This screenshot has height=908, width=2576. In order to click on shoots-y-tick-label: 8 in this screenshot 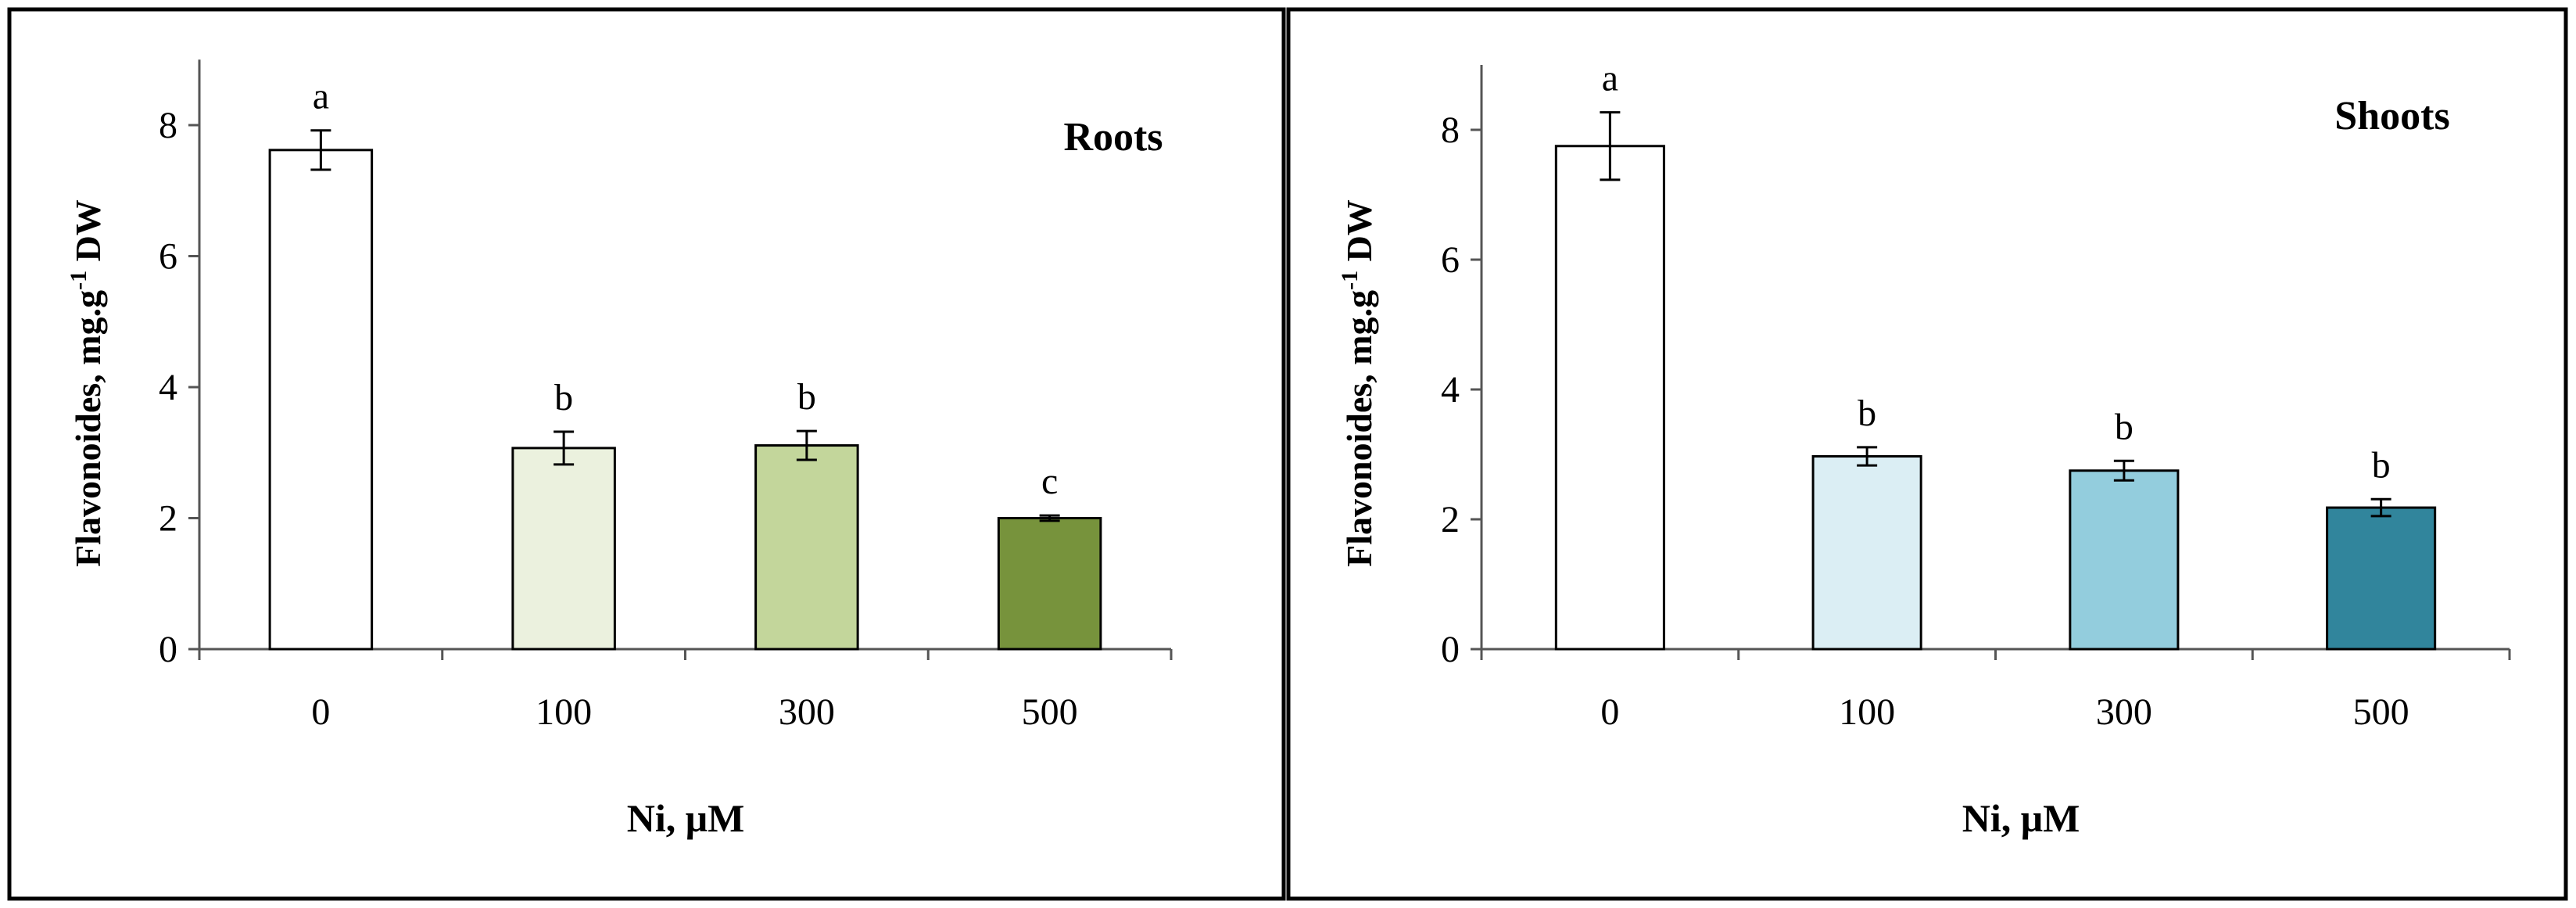, I will do `click(1450, 130)`.